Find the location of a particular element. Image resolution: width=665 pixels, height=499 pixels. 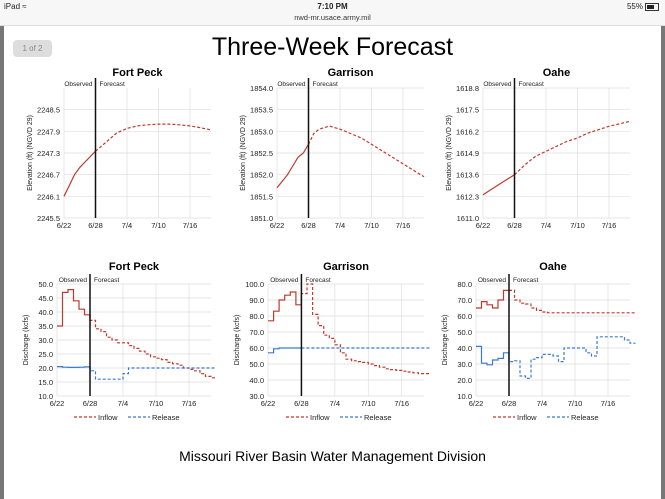

y-tick-label: 1612.3 is located at coordinates (467, 196).